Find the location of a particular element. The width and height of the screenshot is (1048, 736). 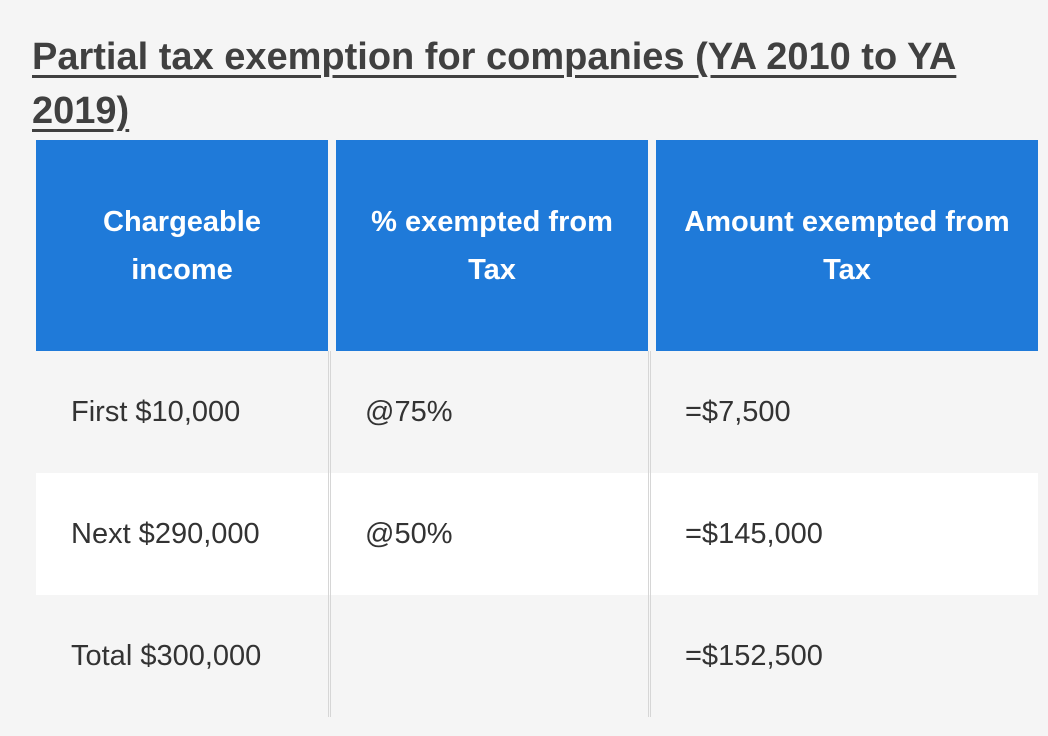

header-amount-exempted: Amount exempted from Tax is located at coordinates (843, 245).